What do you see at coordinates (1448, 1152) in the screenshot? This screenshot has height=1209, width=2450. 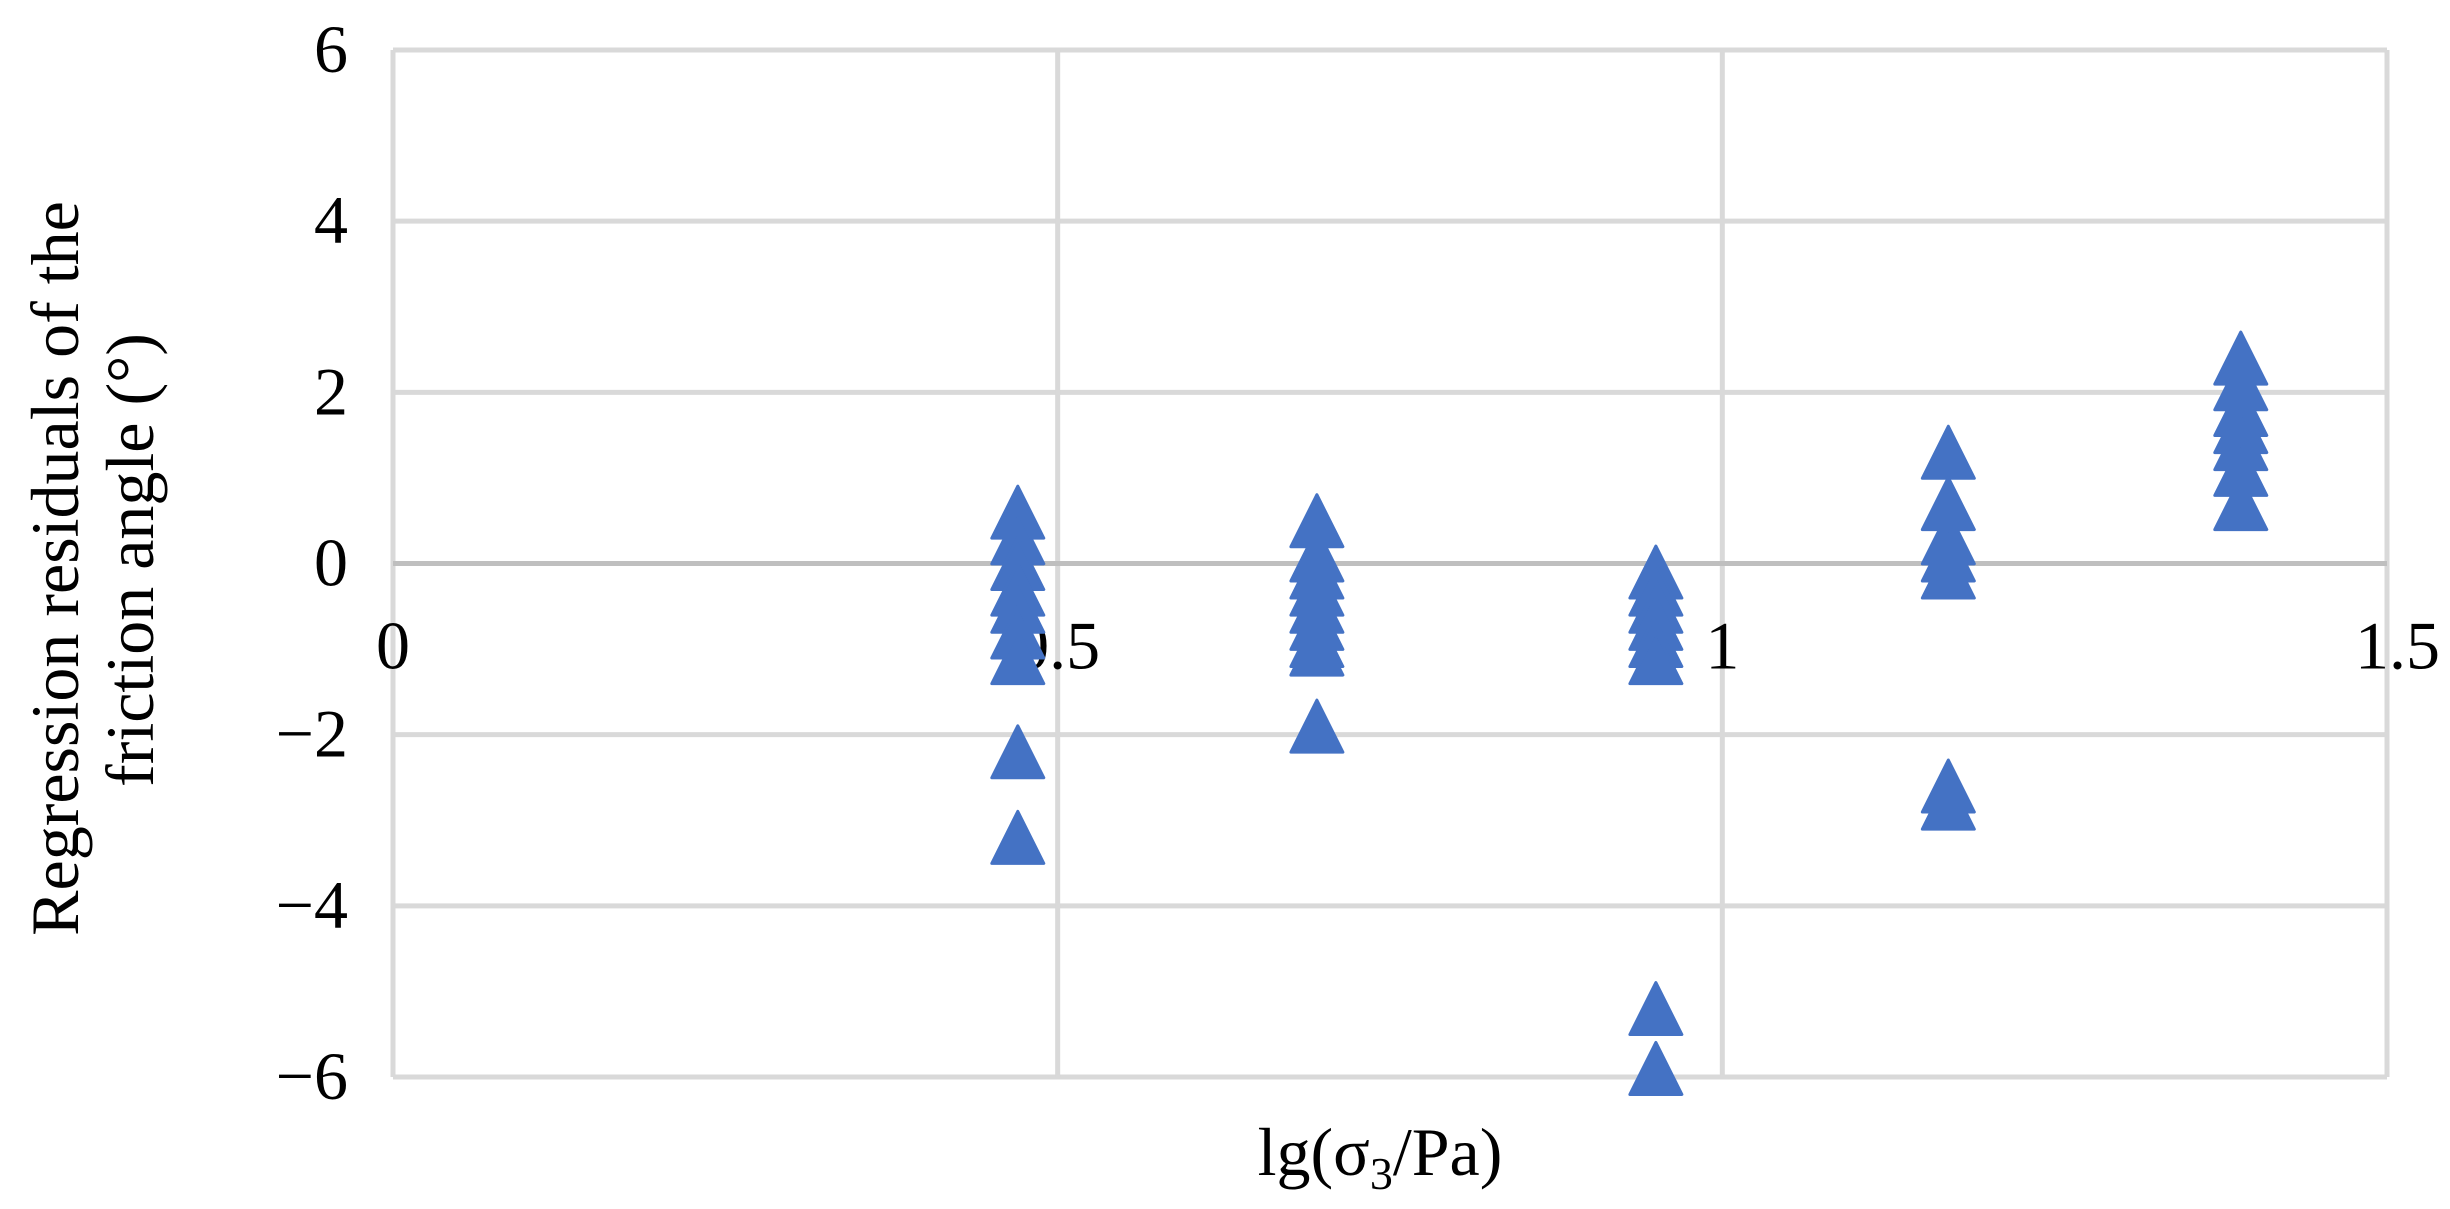 I see `x-axis-title-suffix: /Pa)` at bounding box center [1448, 1152].